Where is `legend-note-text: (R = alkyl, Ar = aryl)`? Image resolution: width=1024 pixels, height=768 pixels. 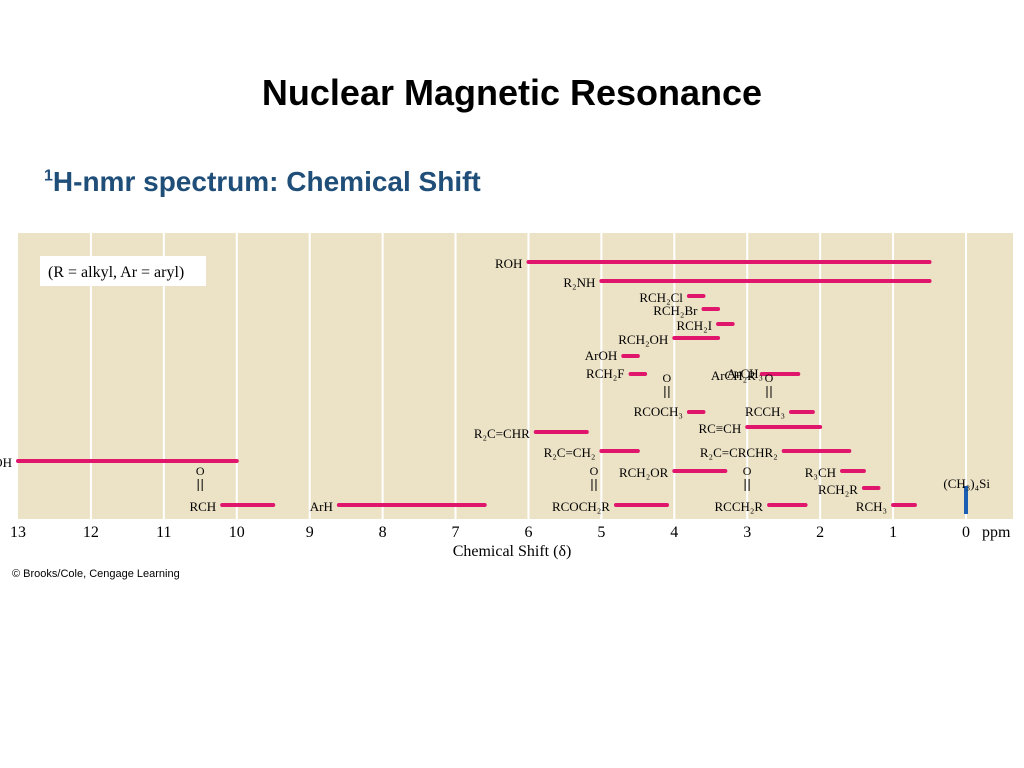
legend-note-text: (R = alkyl, Ar = aryl) is located at coordinates (116, 272).